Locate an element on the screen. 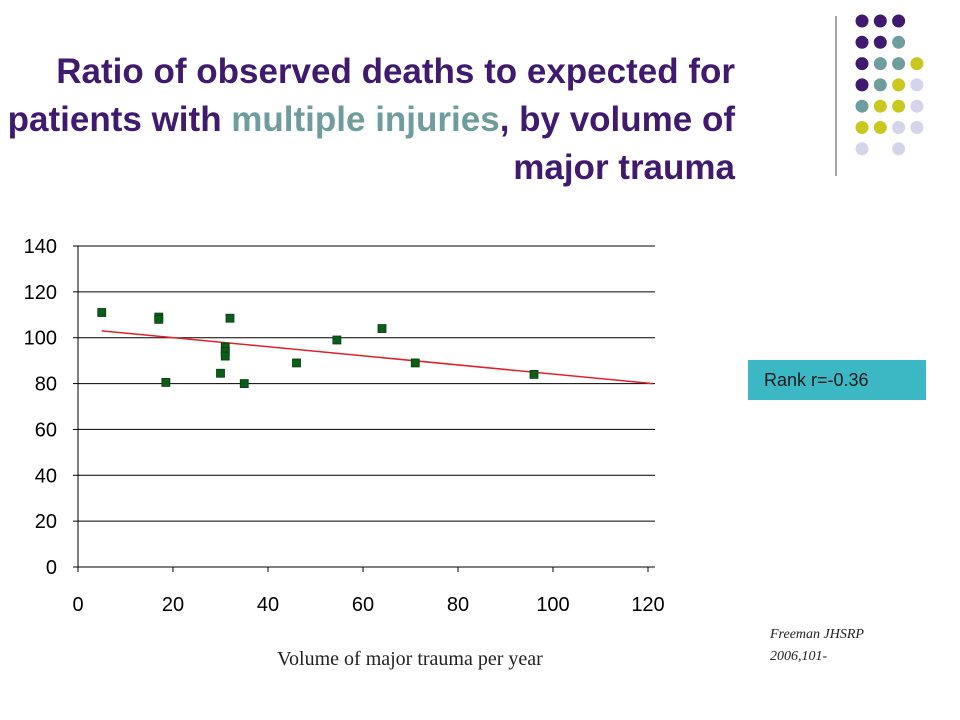 This screenshot has width=960, height=720. x-axis-label: Volume of major trauma per year is located at coordinates (410, 659).